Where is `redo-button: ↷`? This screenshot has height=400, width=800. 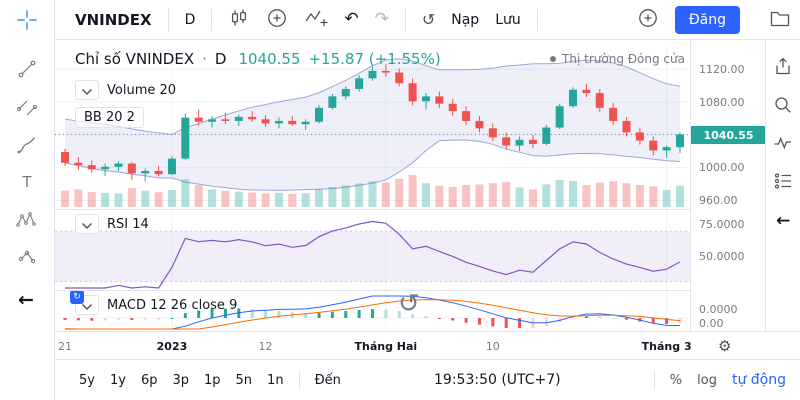
redo-button: ↷ is located at coordinates (382, 19).